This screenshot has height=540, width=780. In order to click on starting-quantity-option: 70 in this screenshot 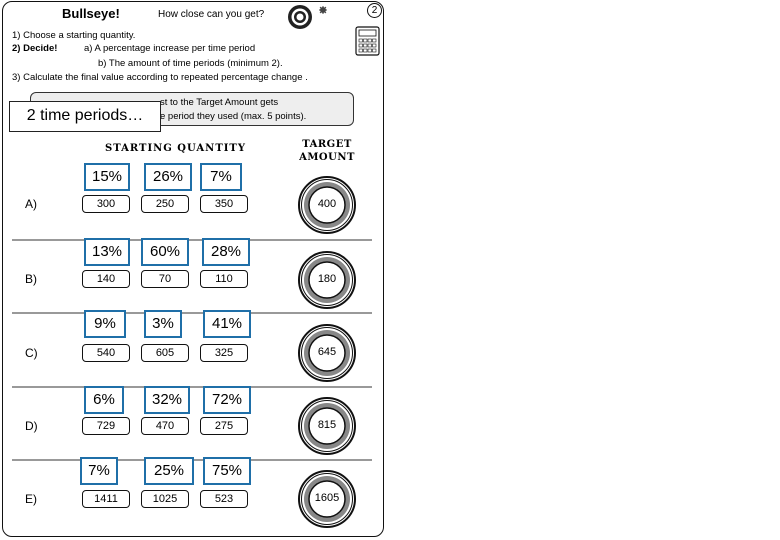, I will do `click(165, 279)`.